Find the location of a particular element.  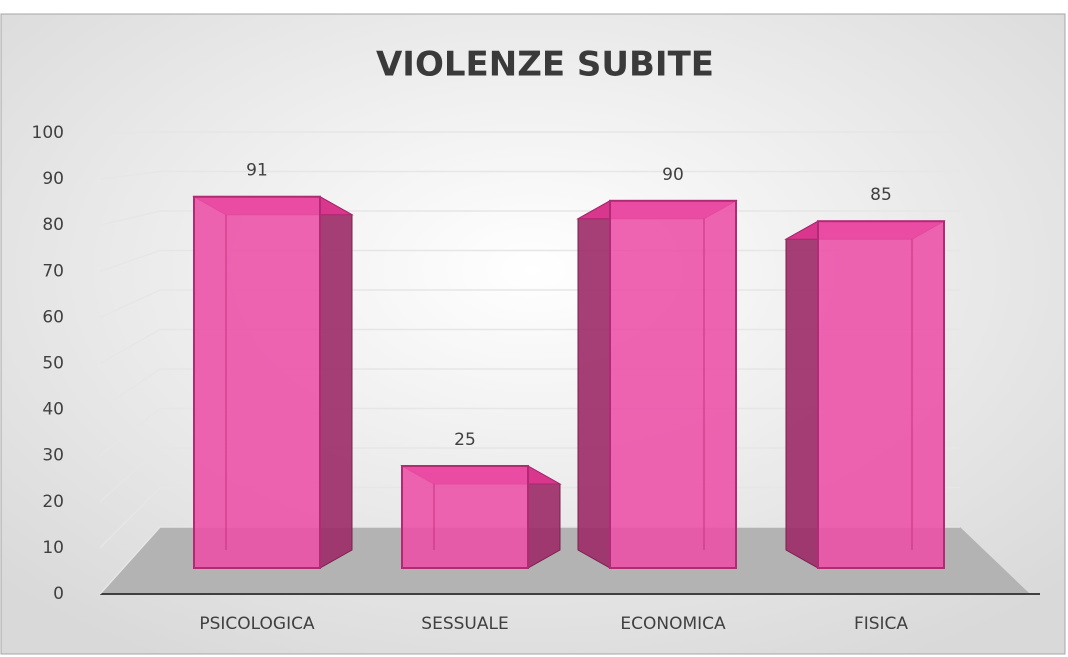

y-tick-label: 100 is located at coordinates (48, 133).